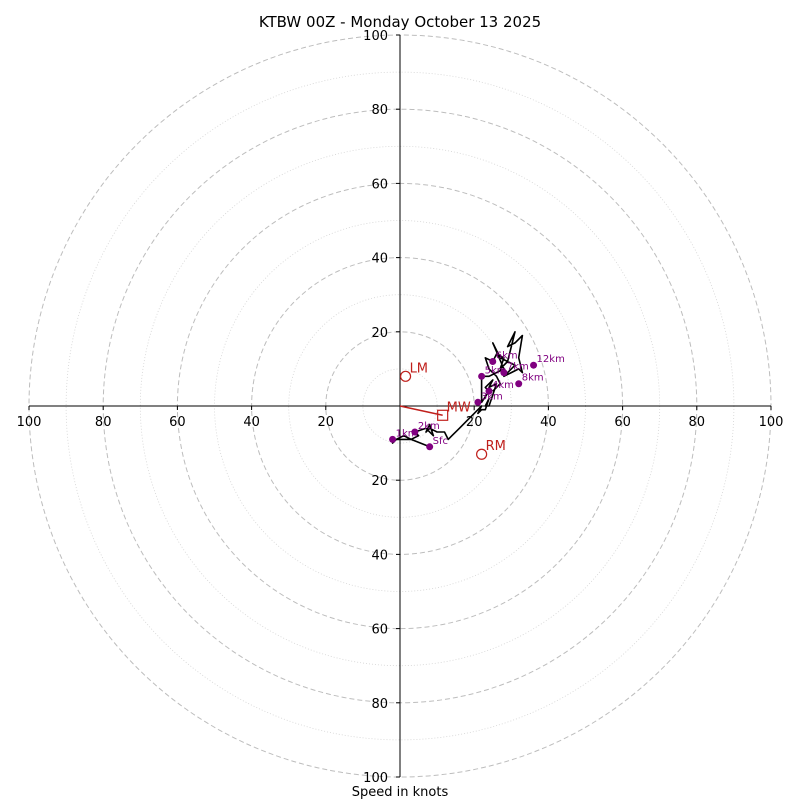 This screenshot has width=800, height=800. I want to click on rm-label: RM, so click(496, 446).